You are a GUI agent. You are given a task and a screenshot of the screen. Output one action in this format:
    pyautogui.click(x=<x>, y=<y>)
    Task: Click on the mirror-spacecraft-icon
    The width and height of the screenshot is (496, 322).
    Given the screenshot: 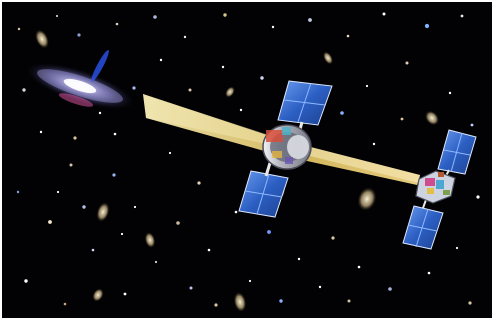 What is the action you would take?
    pyautogui.click(x=285, y=149)
    